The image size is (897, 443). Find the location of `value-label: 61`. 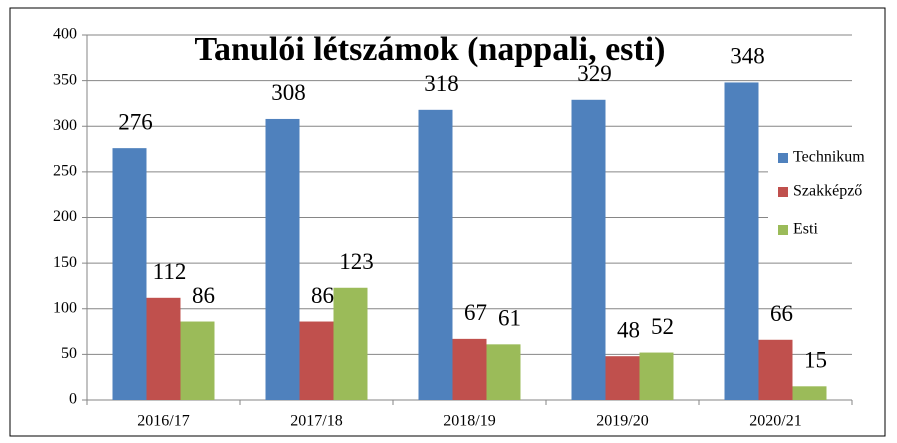

value-label: 61 is located at coordinates (509, 318).